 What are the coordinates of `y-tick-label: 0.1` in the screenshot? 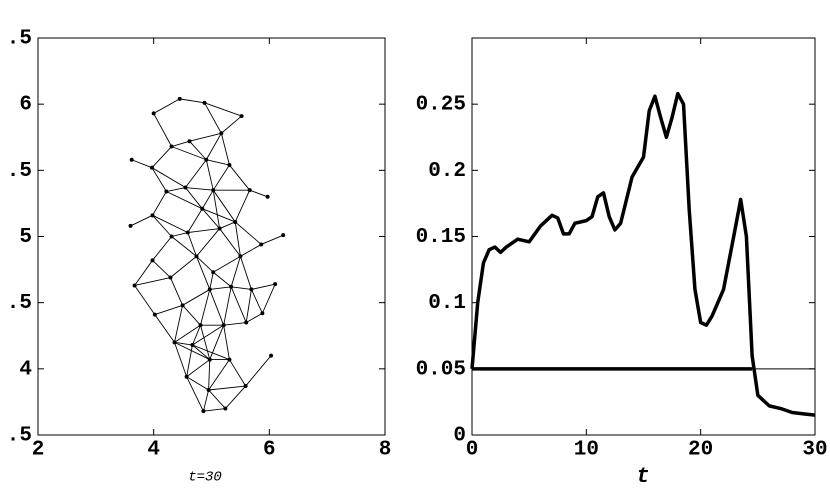 It's located at (447, 303).